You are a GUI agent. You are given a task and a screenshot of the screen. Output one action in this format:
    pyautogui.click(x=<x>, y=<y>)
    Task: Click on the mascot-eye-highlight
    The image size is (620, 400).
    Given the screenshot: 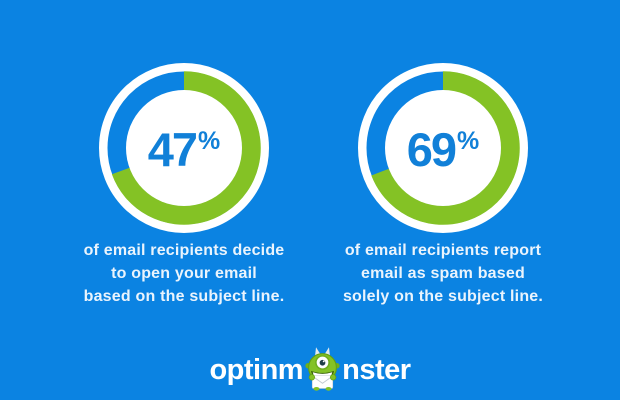 What is the action you would take?
    pyautogui.click(x=323, y=361)
    